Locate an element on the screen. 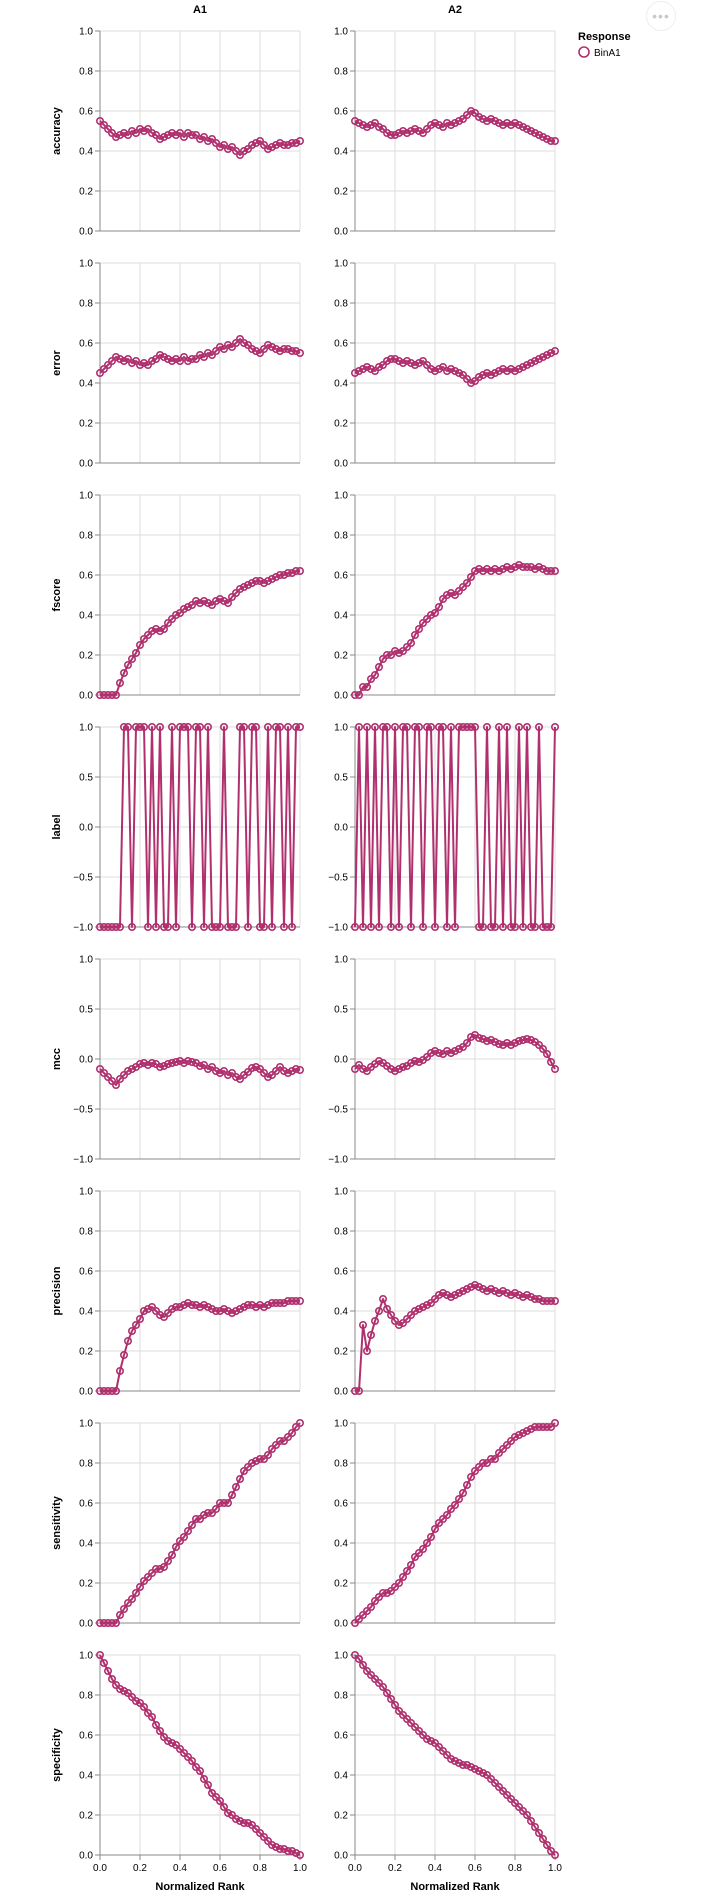  x-tick-label: 0.6 is located at coordinates (475, 1868).